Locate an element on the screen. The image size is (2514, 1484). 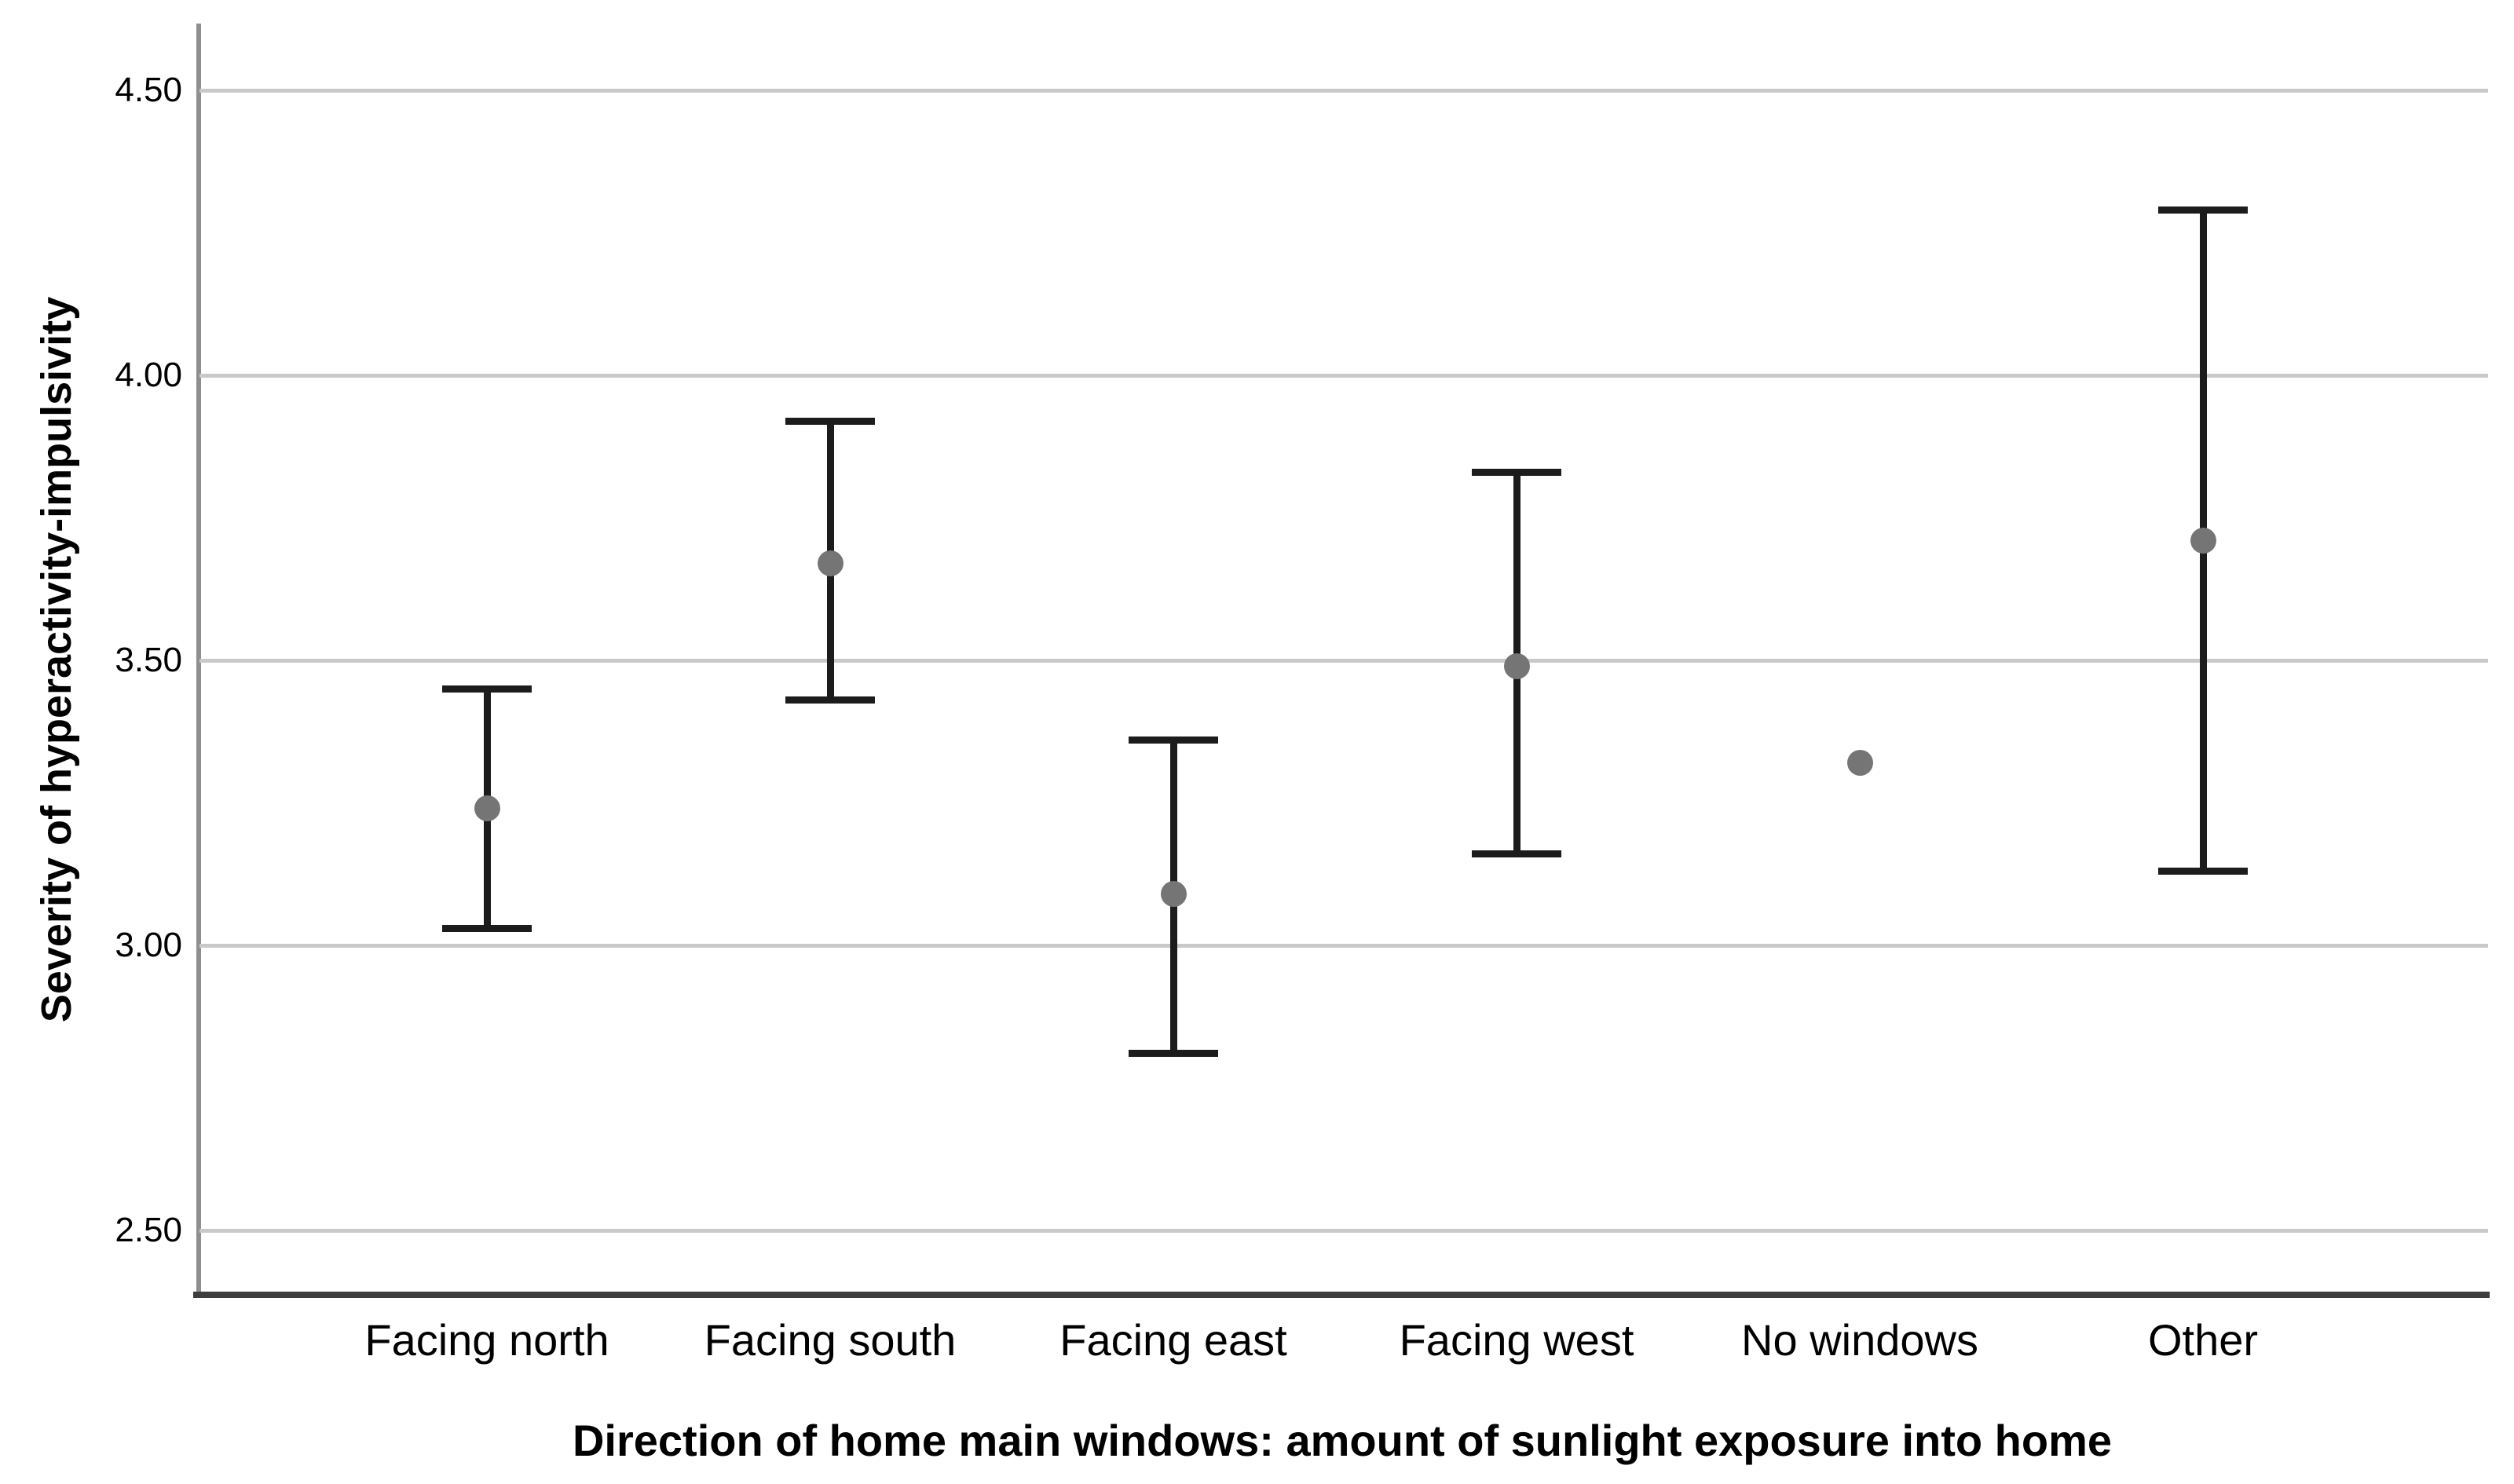
errorbar-cap-bottom-facing-west is located at coordinates (1516, 854).